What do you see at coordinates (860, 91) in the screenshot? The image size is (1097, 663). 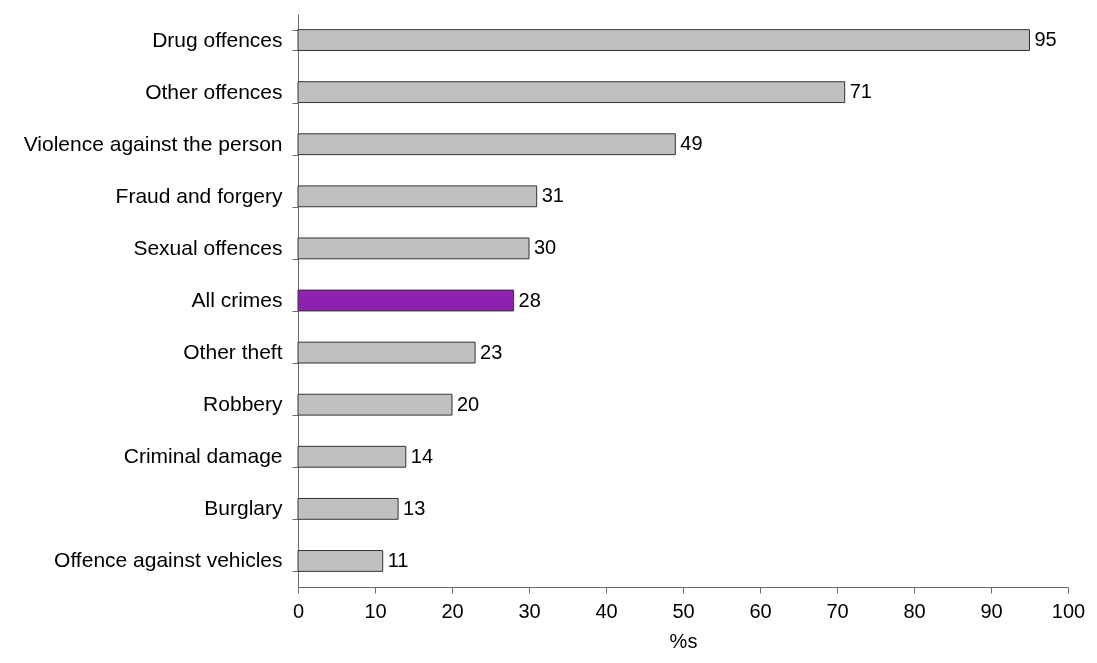 I see `data-label: 71` at bounding box center [860, 91].